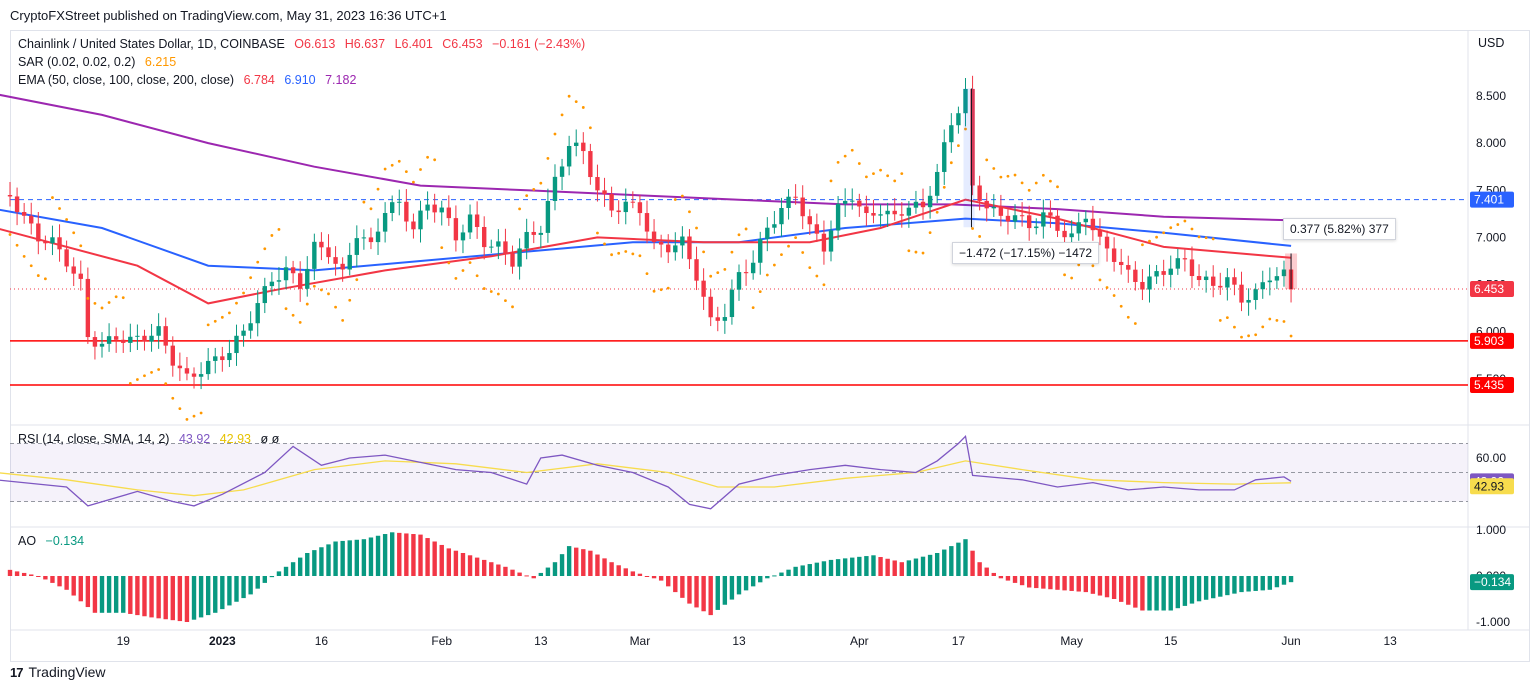 The height and width of the screenshot is (691, 1536). I want to click on tag-ao: −0.134, so click(1492, 582).